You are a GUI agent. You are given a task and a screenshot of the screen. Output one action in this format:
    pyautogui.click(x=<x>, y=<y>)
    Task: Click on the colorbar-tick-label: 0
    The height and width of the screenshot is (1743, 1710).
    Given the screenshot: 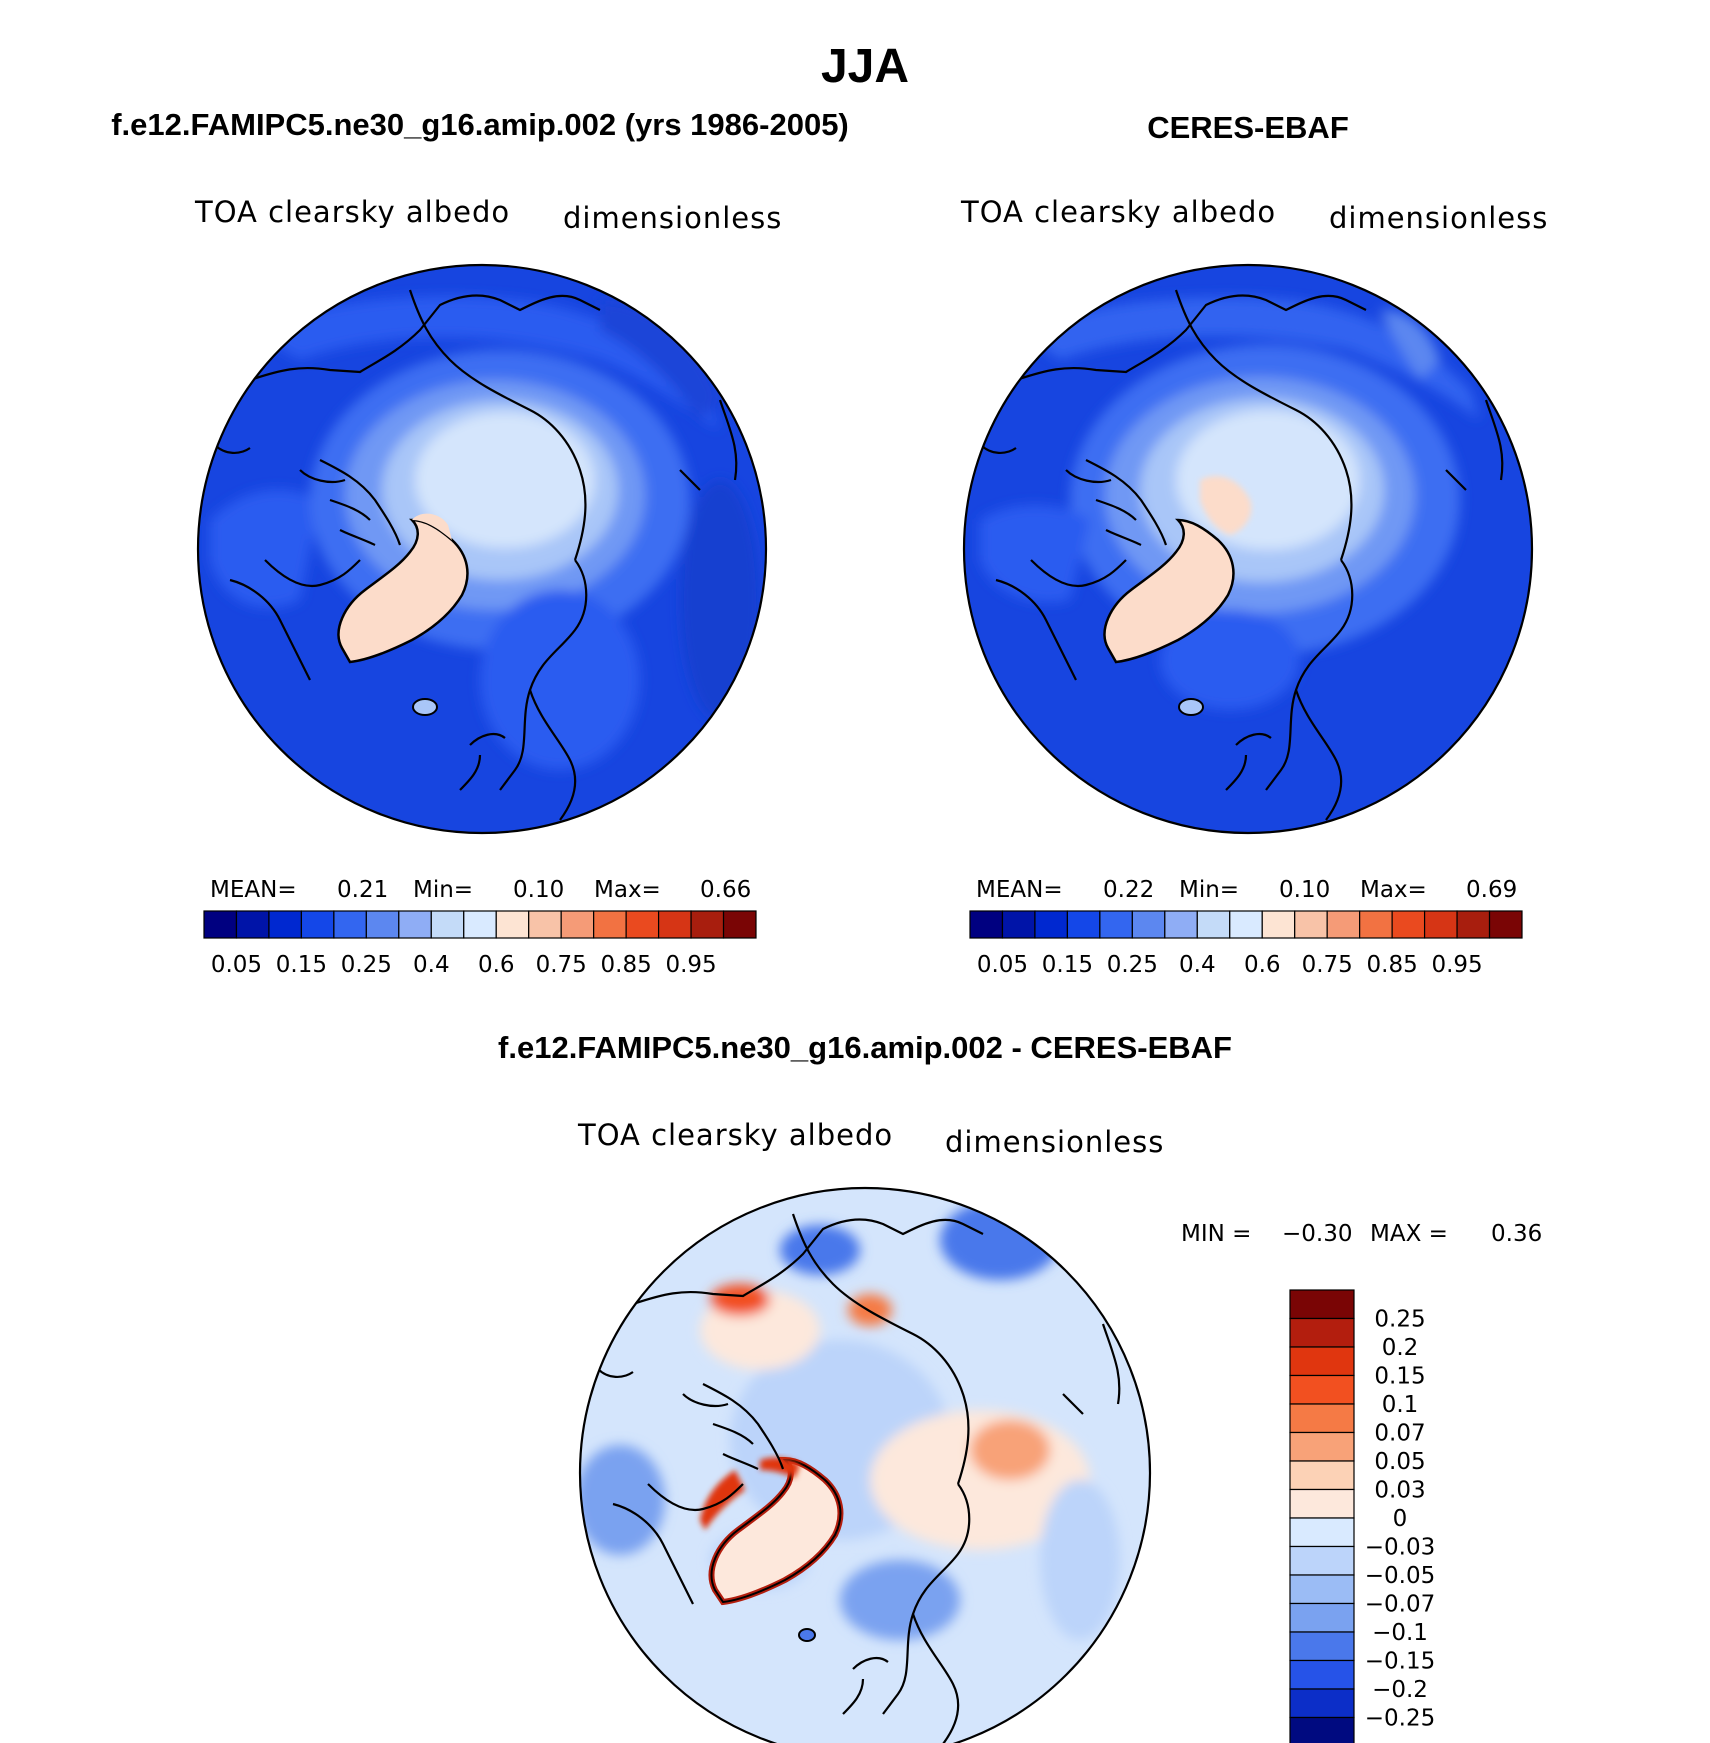 What is the action you would take?
    pyautogui.click(x=1400, y=1519)
    